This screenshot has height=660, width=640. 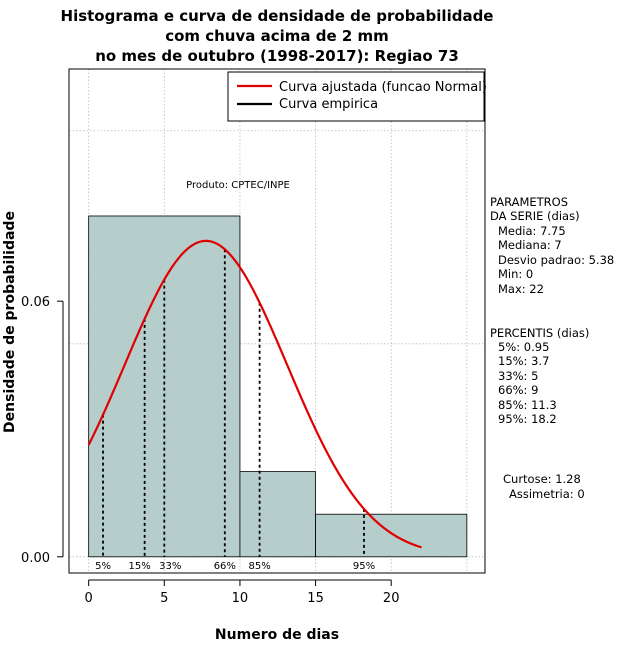 I want to click on legend-label-fitted: Curva ajustada (funcao Normal), so click(x=383, y=87).